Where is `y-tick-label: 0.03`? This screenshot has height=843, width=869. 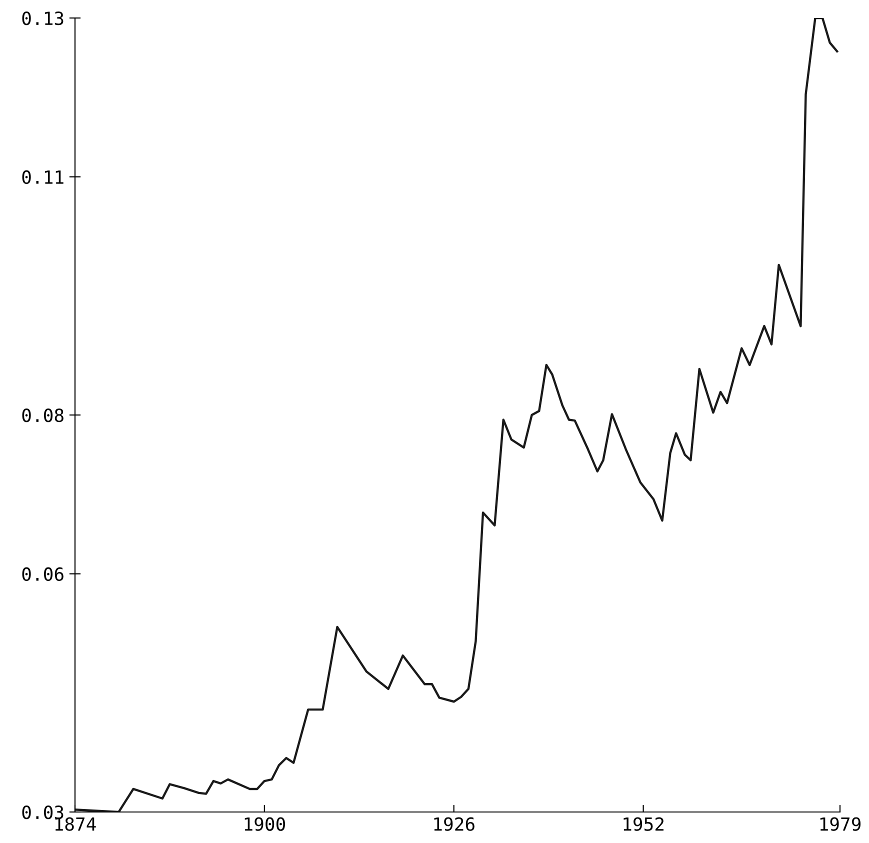
y-tick-label: 0.03 is located at coordinates (43, 813).